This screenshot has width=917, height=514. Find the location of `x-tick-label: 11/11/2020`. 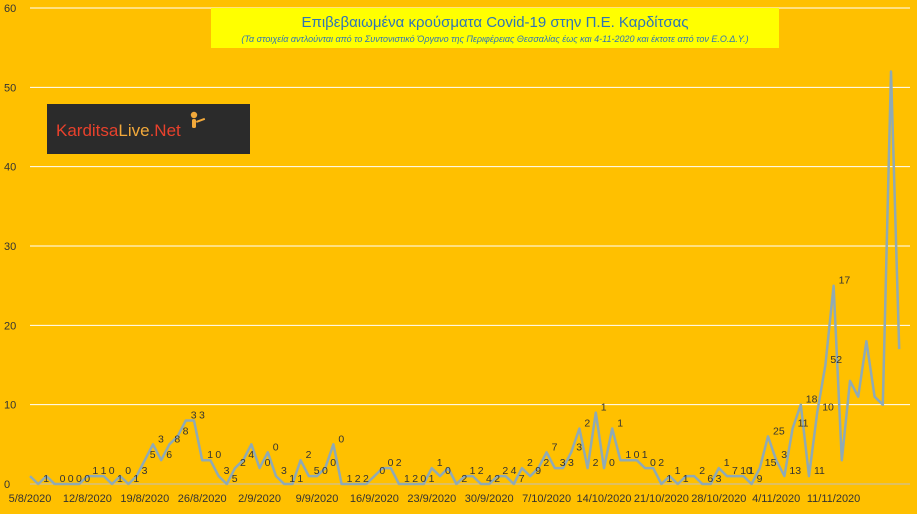

x-tick-label: 11/11/2020 is located at coordinates (833, 499).